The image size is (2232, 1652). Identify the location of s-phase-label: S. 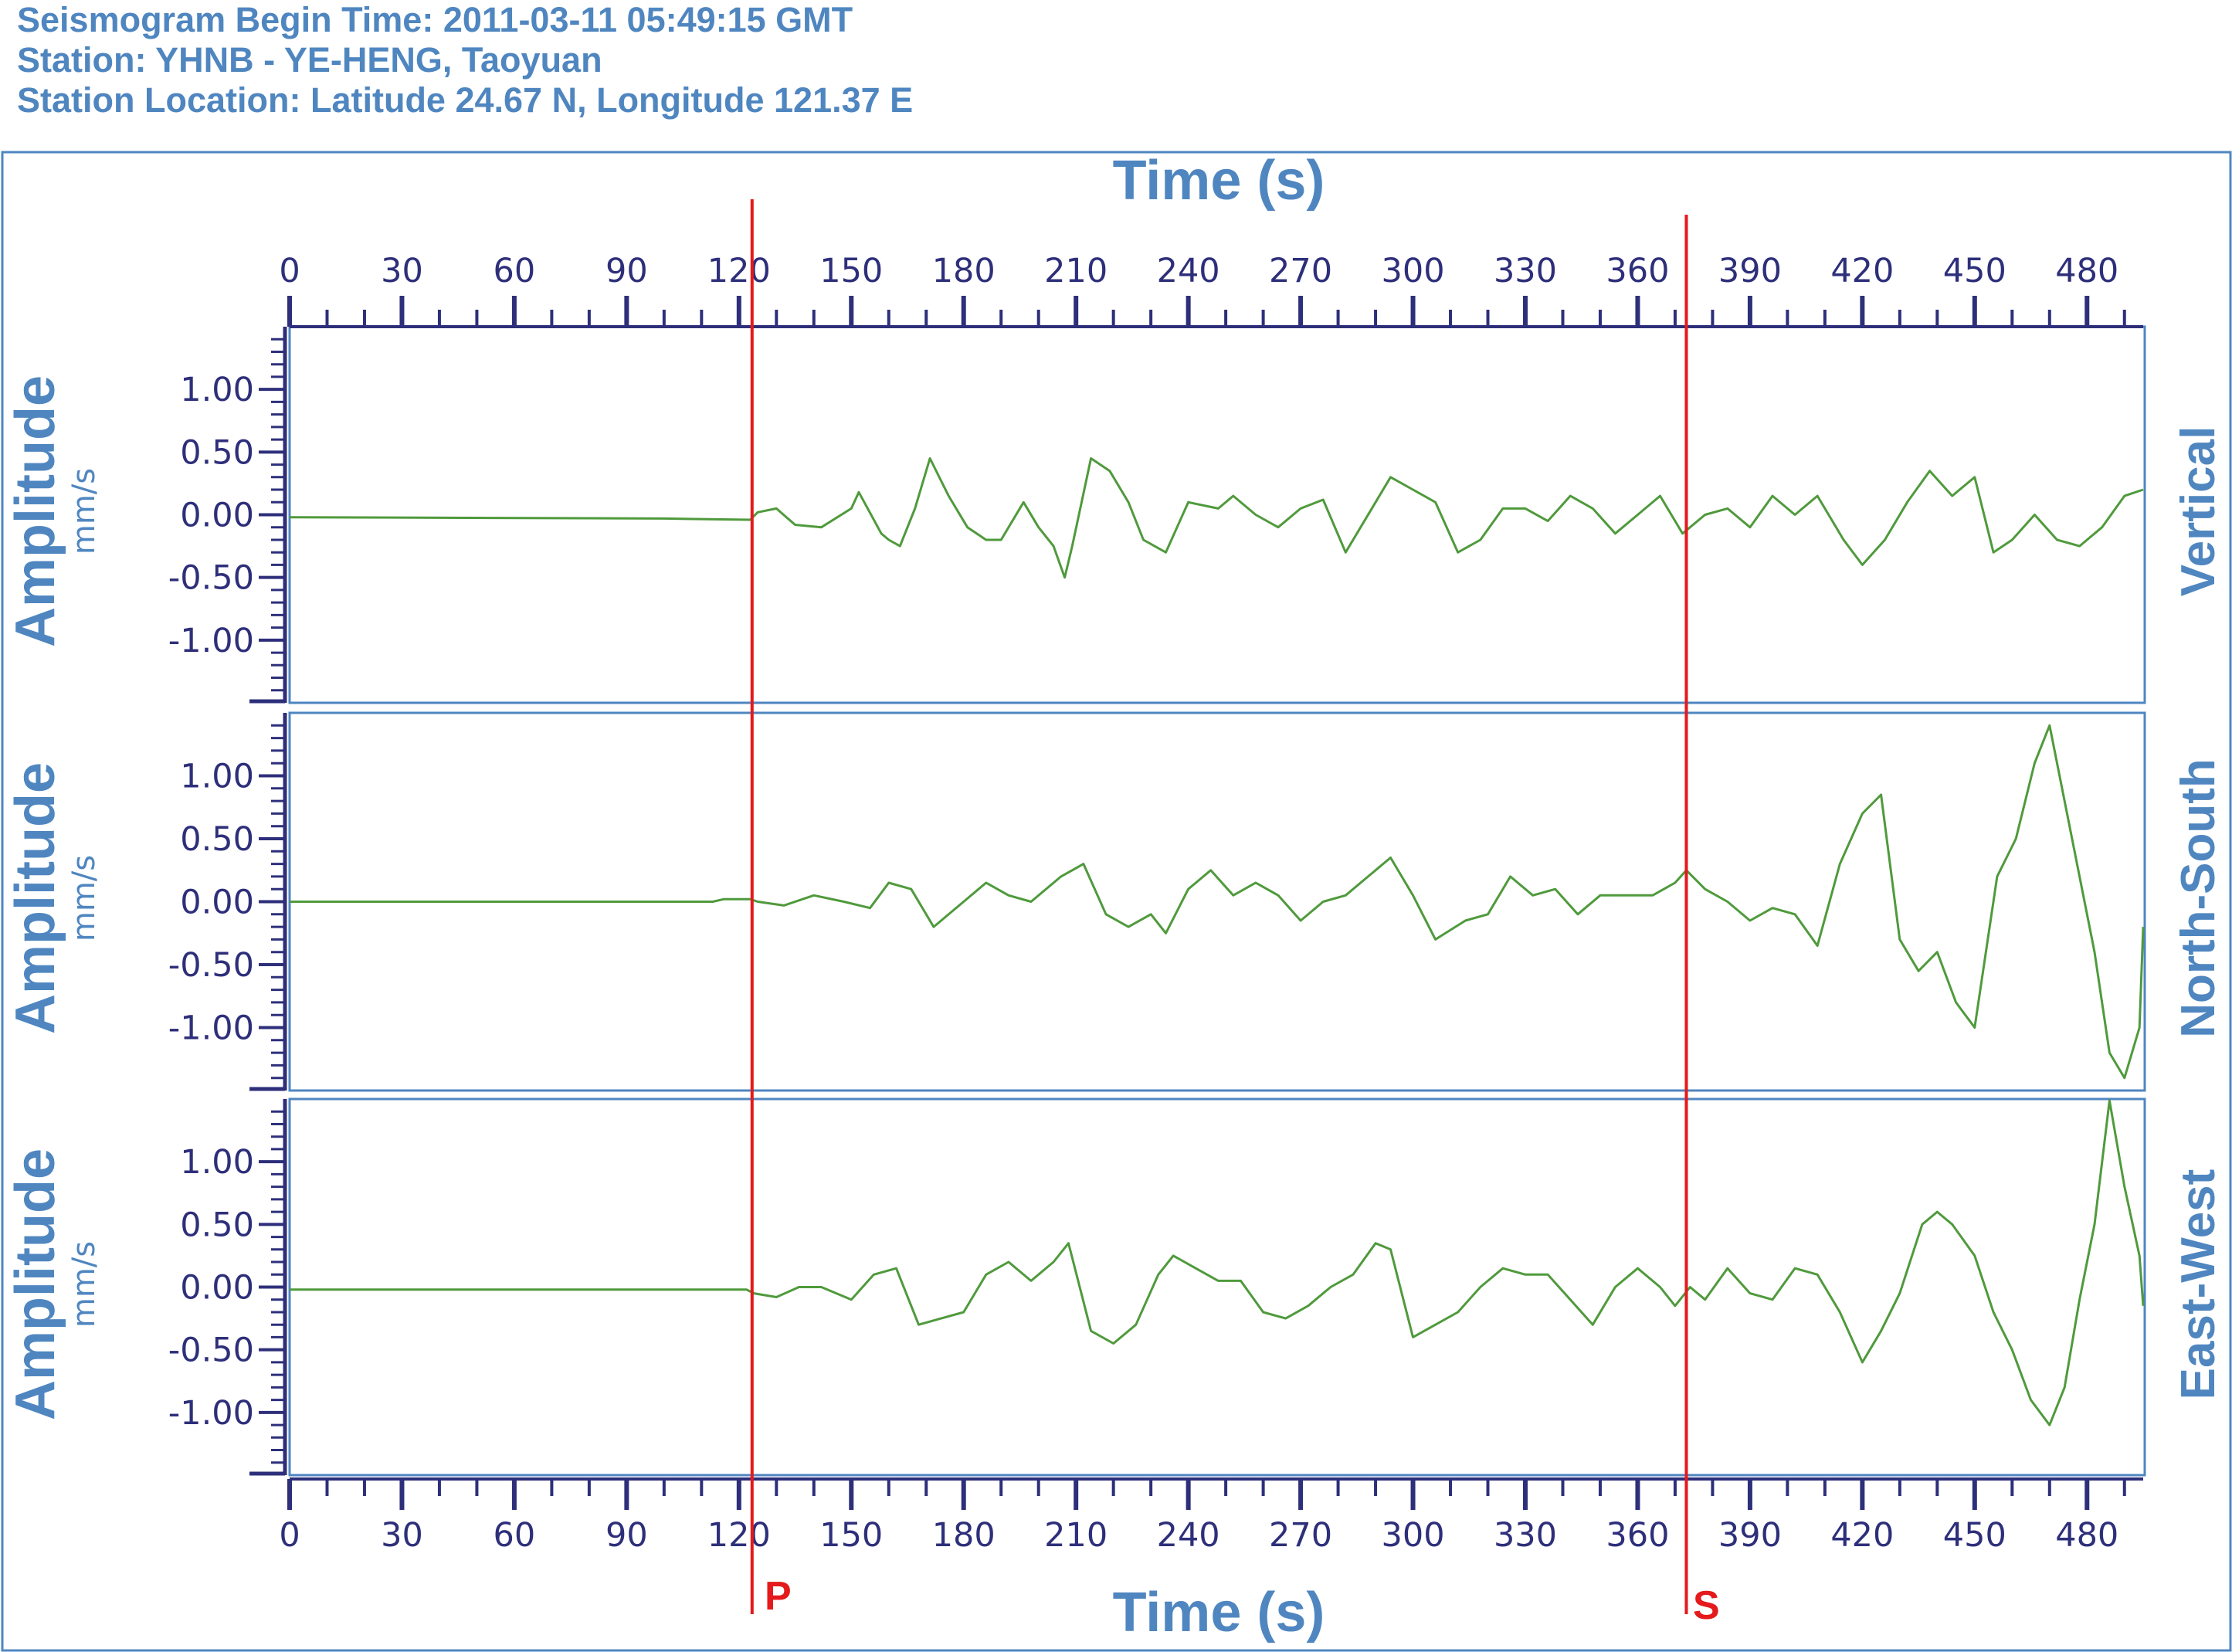
(1706, 1605).